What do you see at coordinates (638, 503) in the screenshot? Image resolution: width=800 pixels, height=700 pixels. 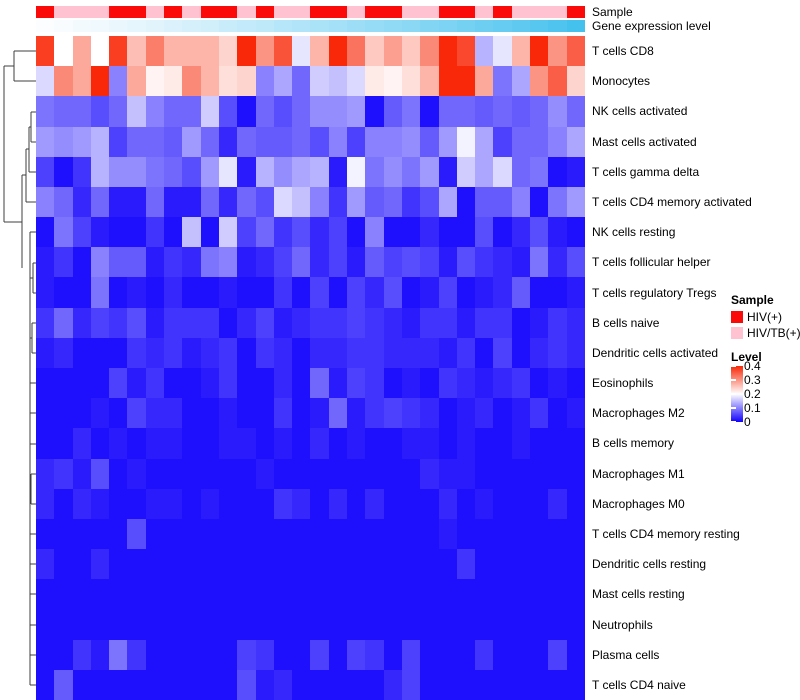 I see `row-label: Macrophages M0` at bounding box center [638, 503].